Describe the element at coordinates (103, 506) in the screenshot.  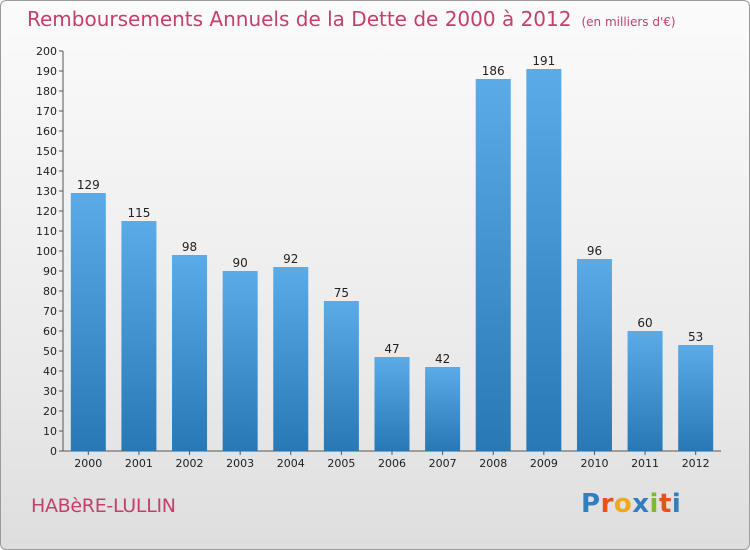
I see `commune-name: HABèRE-LULLIN` at that location.